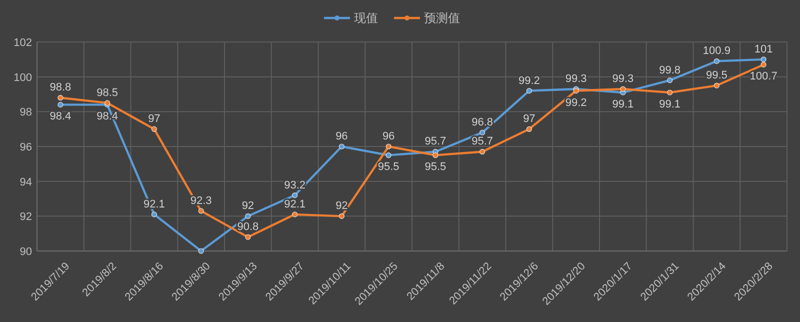 The width and height of the screenshot is (800, 322). What do you see at coordinates (61, 88) in the screenshot?
I see `data-label: 98.8` at bounding box center [61, 88].